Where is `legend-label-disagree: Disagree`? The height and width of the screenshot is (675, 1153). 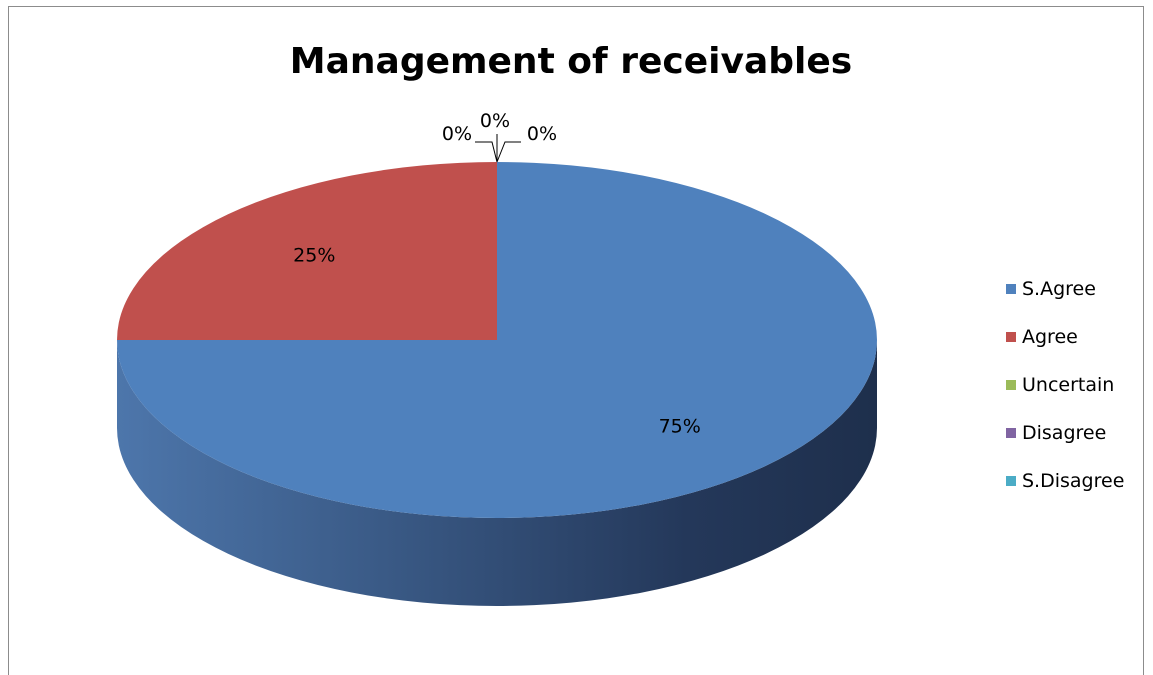
legend-label-disagree: Disagree is located at coordinates (1064, 433).